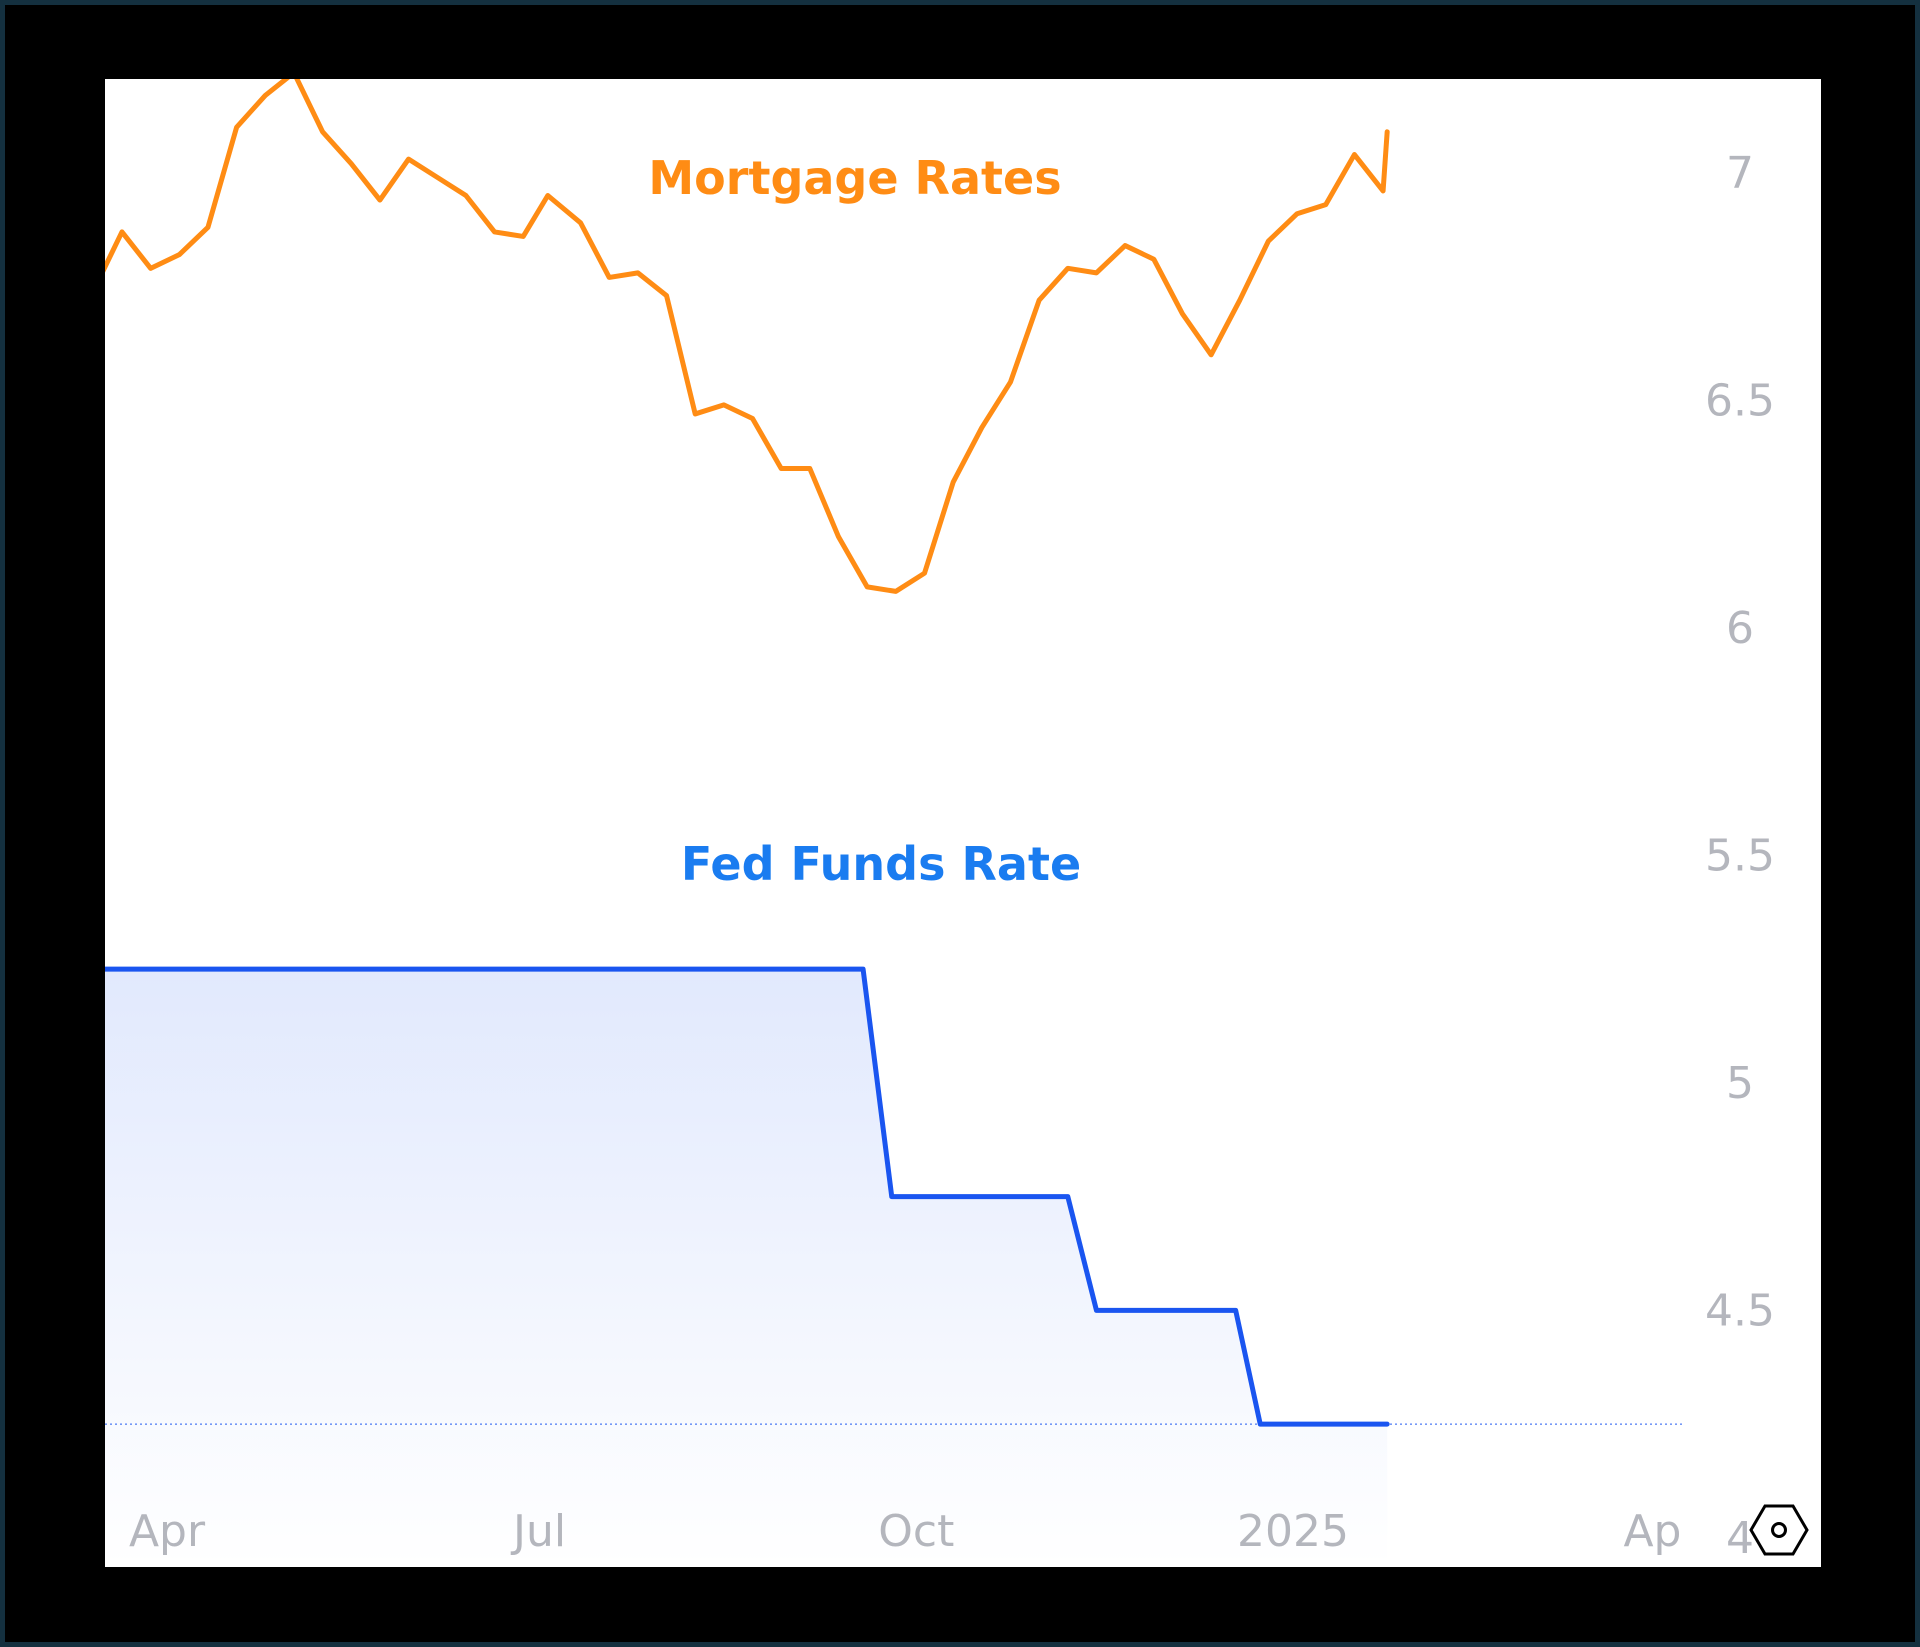  Describe the element at coordinates (854, 178) in the screenshot. I see `mortgage-rates-title: Mortgage Rates` at that location.